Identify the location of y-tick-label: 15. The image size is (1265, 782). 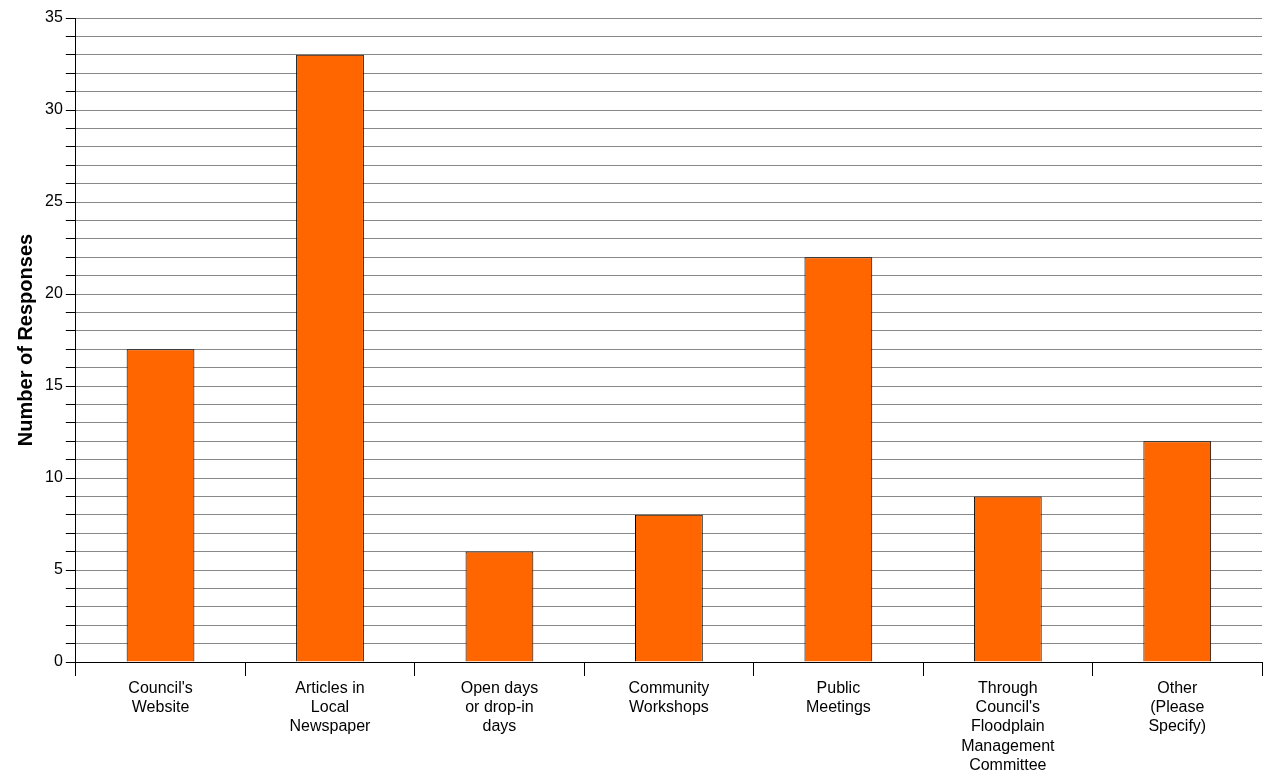
(54, 385).